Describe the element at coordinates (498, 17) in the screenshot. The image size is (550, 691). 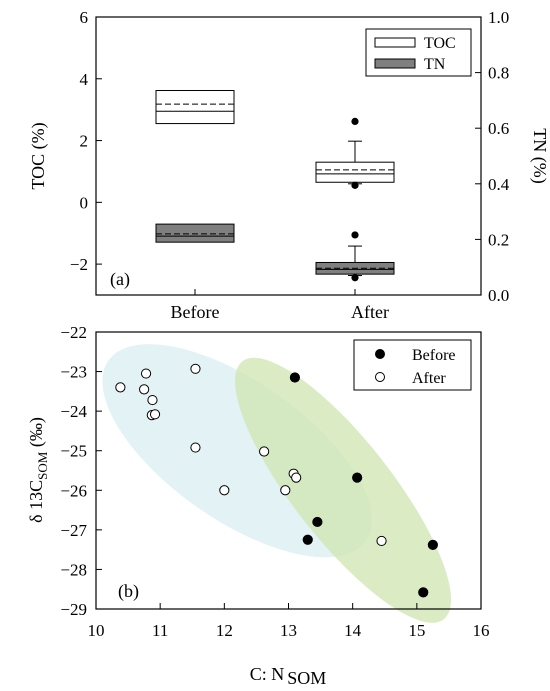
I see `right-tick-label: 1.0` at that location.